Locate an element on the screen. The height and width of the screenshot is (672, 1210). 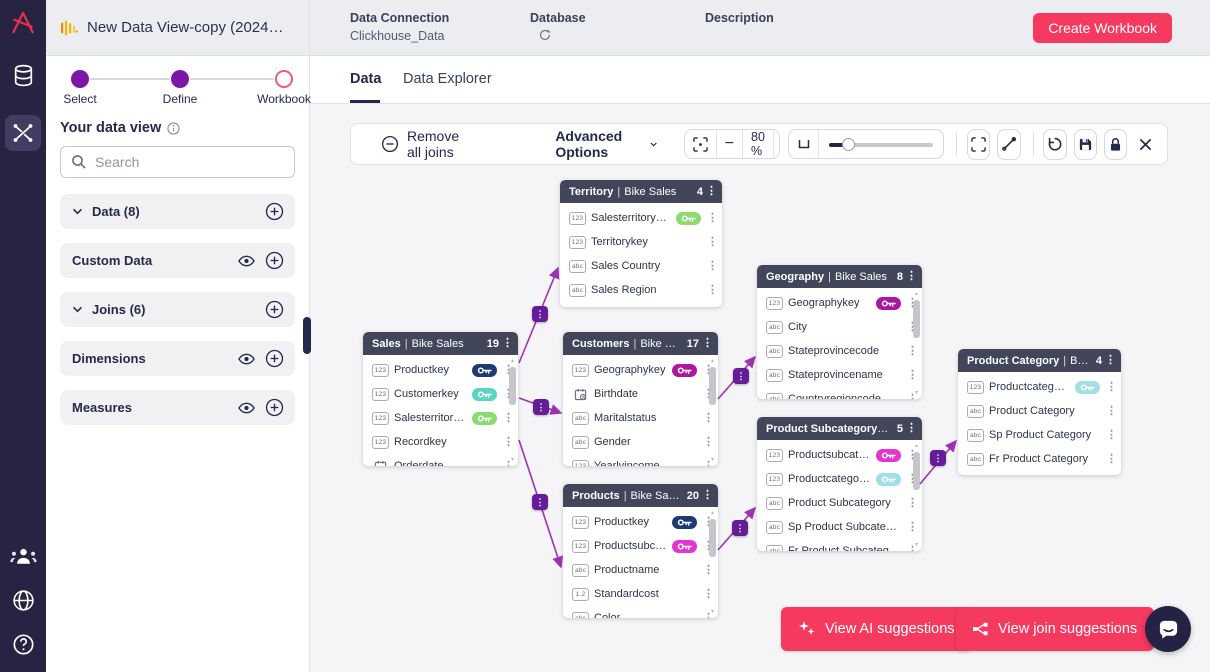
field-row: abc Product Category ⋮ is located at coordinates (1039, 411).